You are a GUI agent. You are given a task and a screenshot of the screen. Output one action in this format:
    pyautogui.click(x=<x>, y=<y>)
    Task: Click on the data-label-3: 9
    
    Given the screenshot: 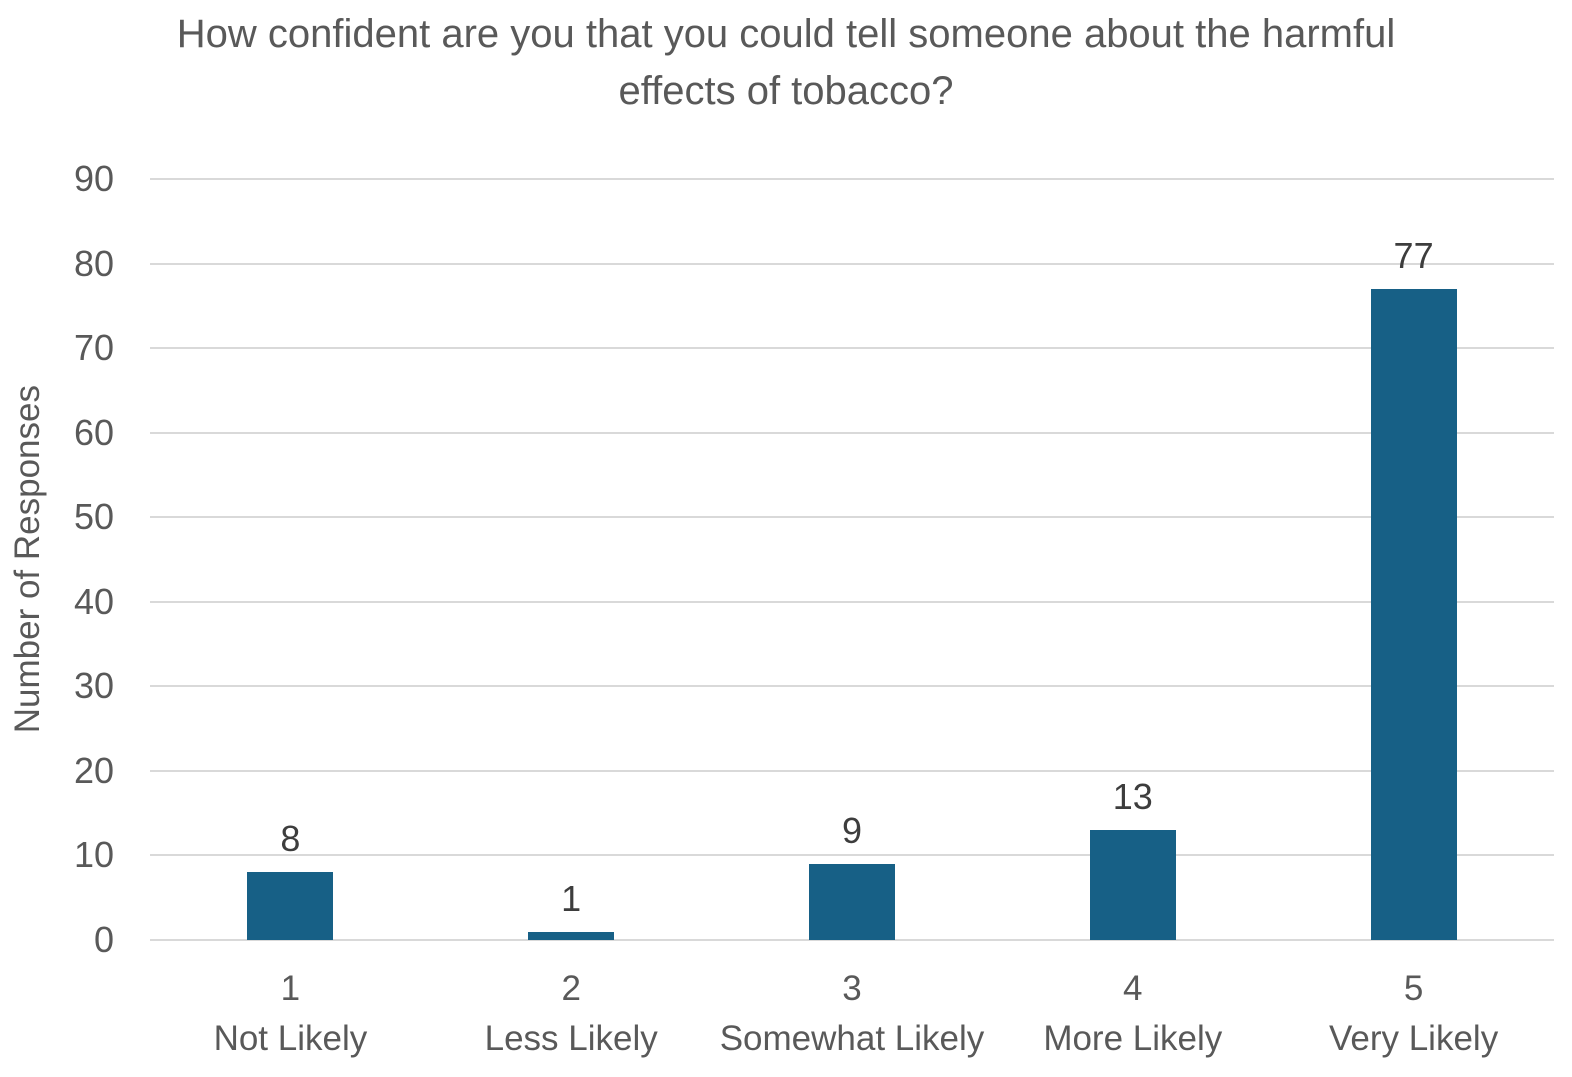 What is the action you would take?
    pyautogui.click(x=851, y=830)
    